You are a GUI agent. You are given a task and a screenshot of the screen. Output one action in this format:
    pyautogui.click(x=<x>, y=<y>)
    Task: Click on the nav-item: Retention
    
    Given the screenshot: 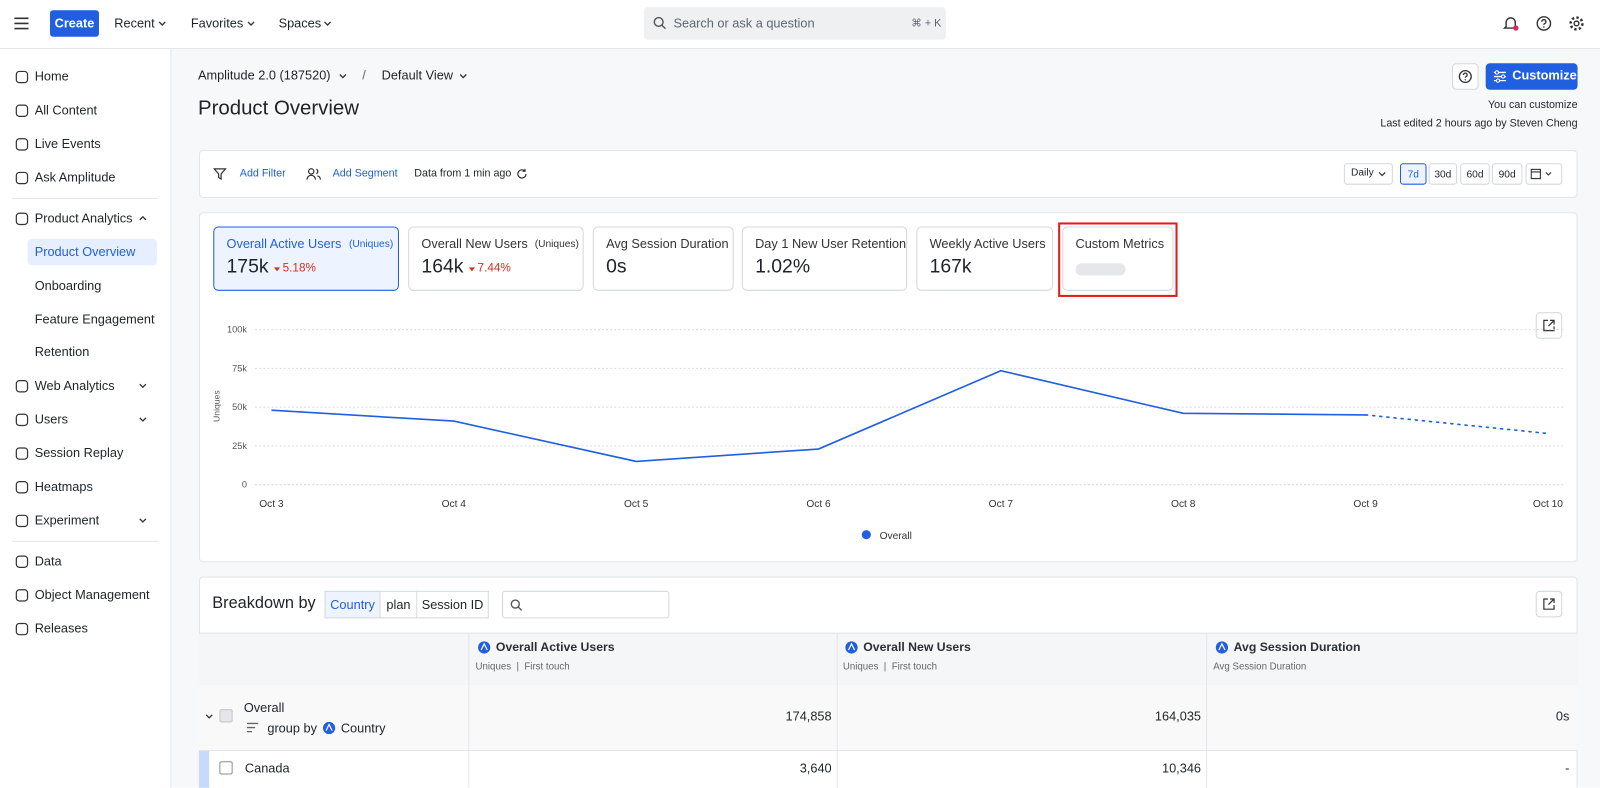 What is the action you would take?
    pyautogui.click(x=62, y=352)
    